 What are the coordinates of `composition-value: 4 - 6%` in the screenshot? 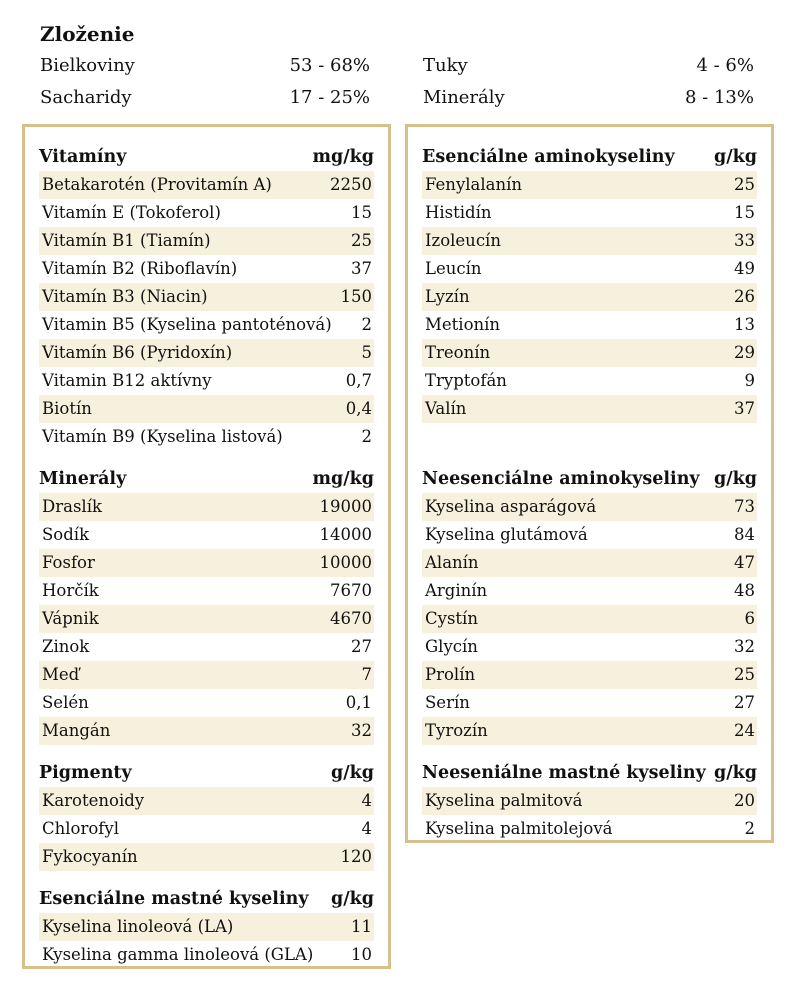 It's located at (725, 65).